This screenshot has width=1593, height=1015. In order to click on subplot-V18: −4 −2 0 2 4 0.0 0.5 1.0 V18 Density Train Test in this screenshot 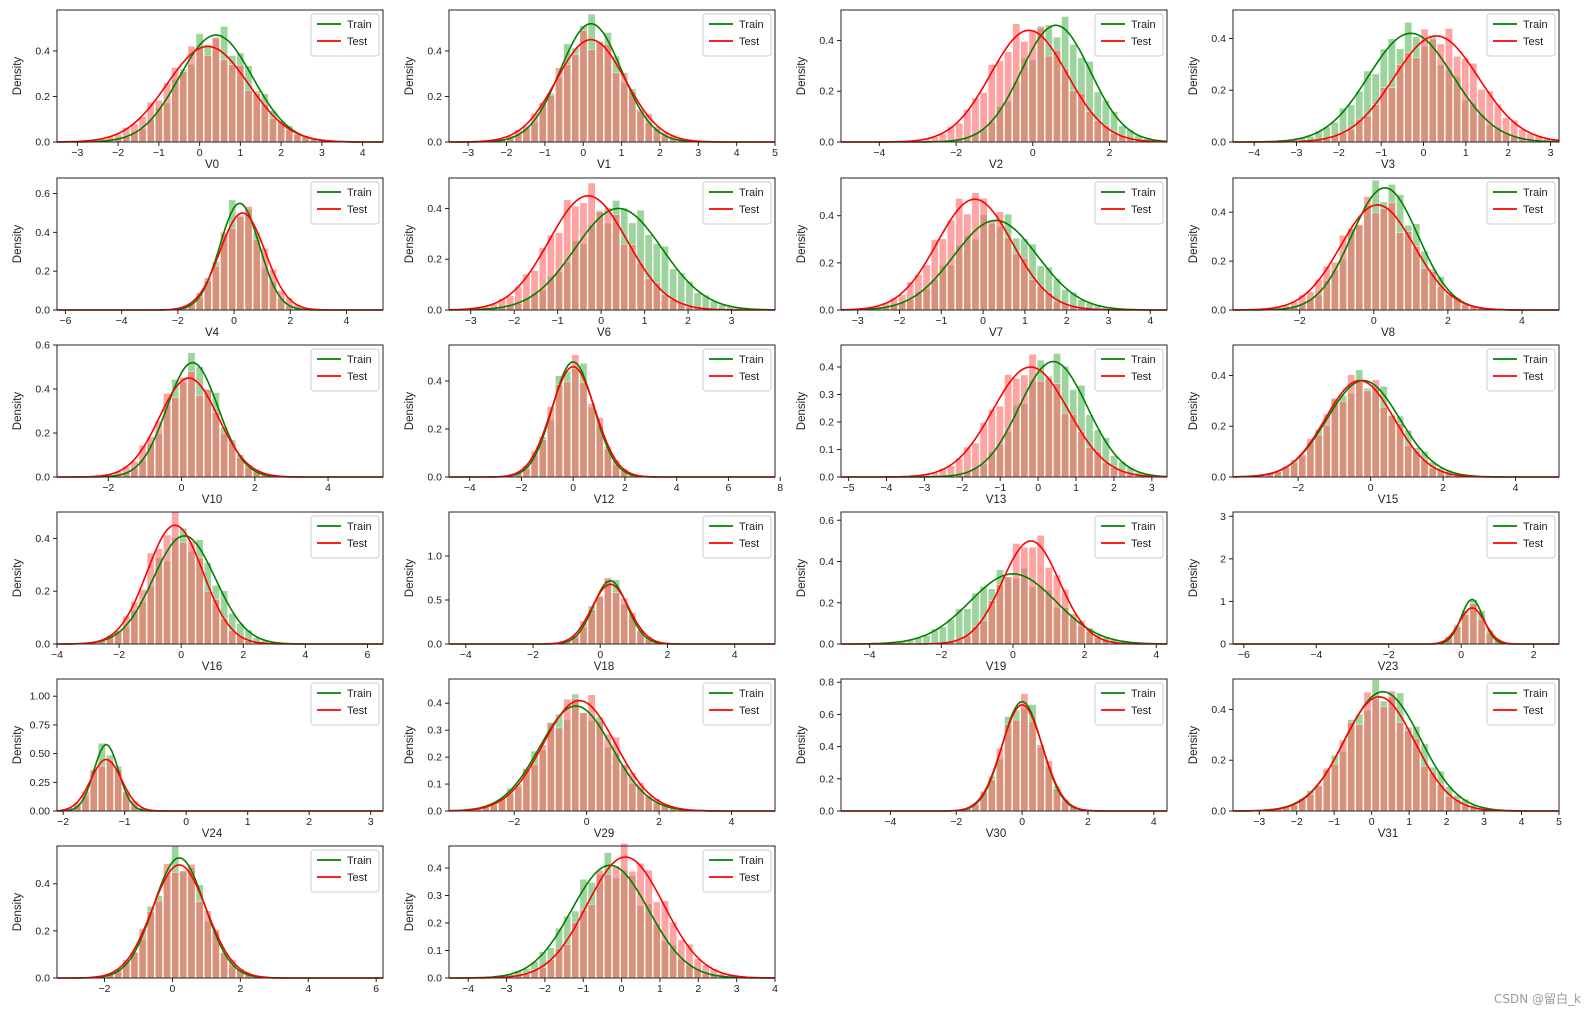, I will do `click(590, 592)`.